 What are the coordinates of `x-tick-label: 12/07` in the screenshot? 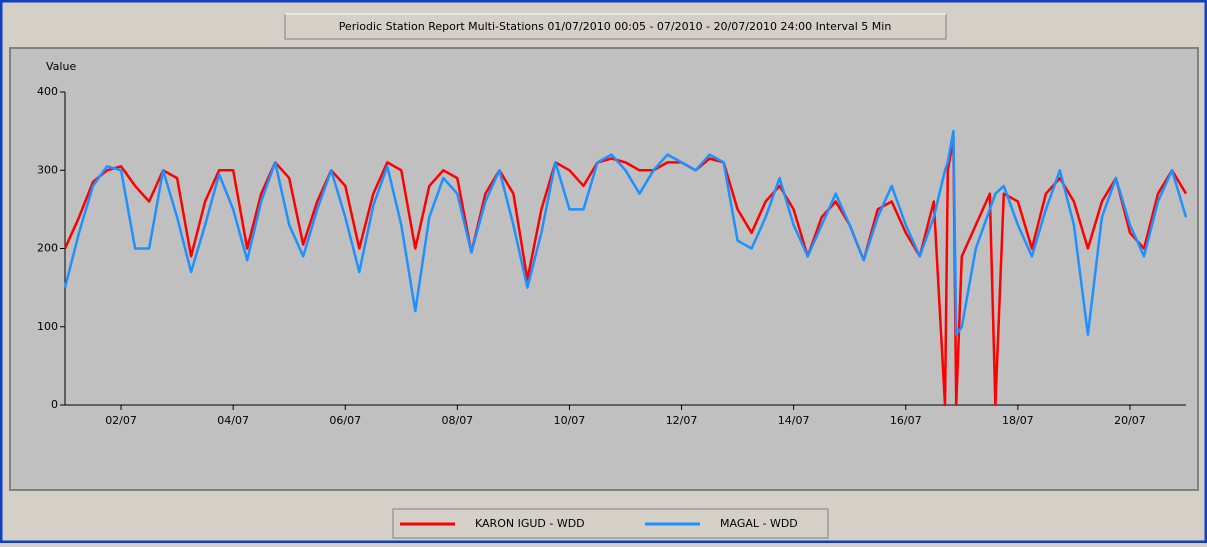 It's located at (682, 420).